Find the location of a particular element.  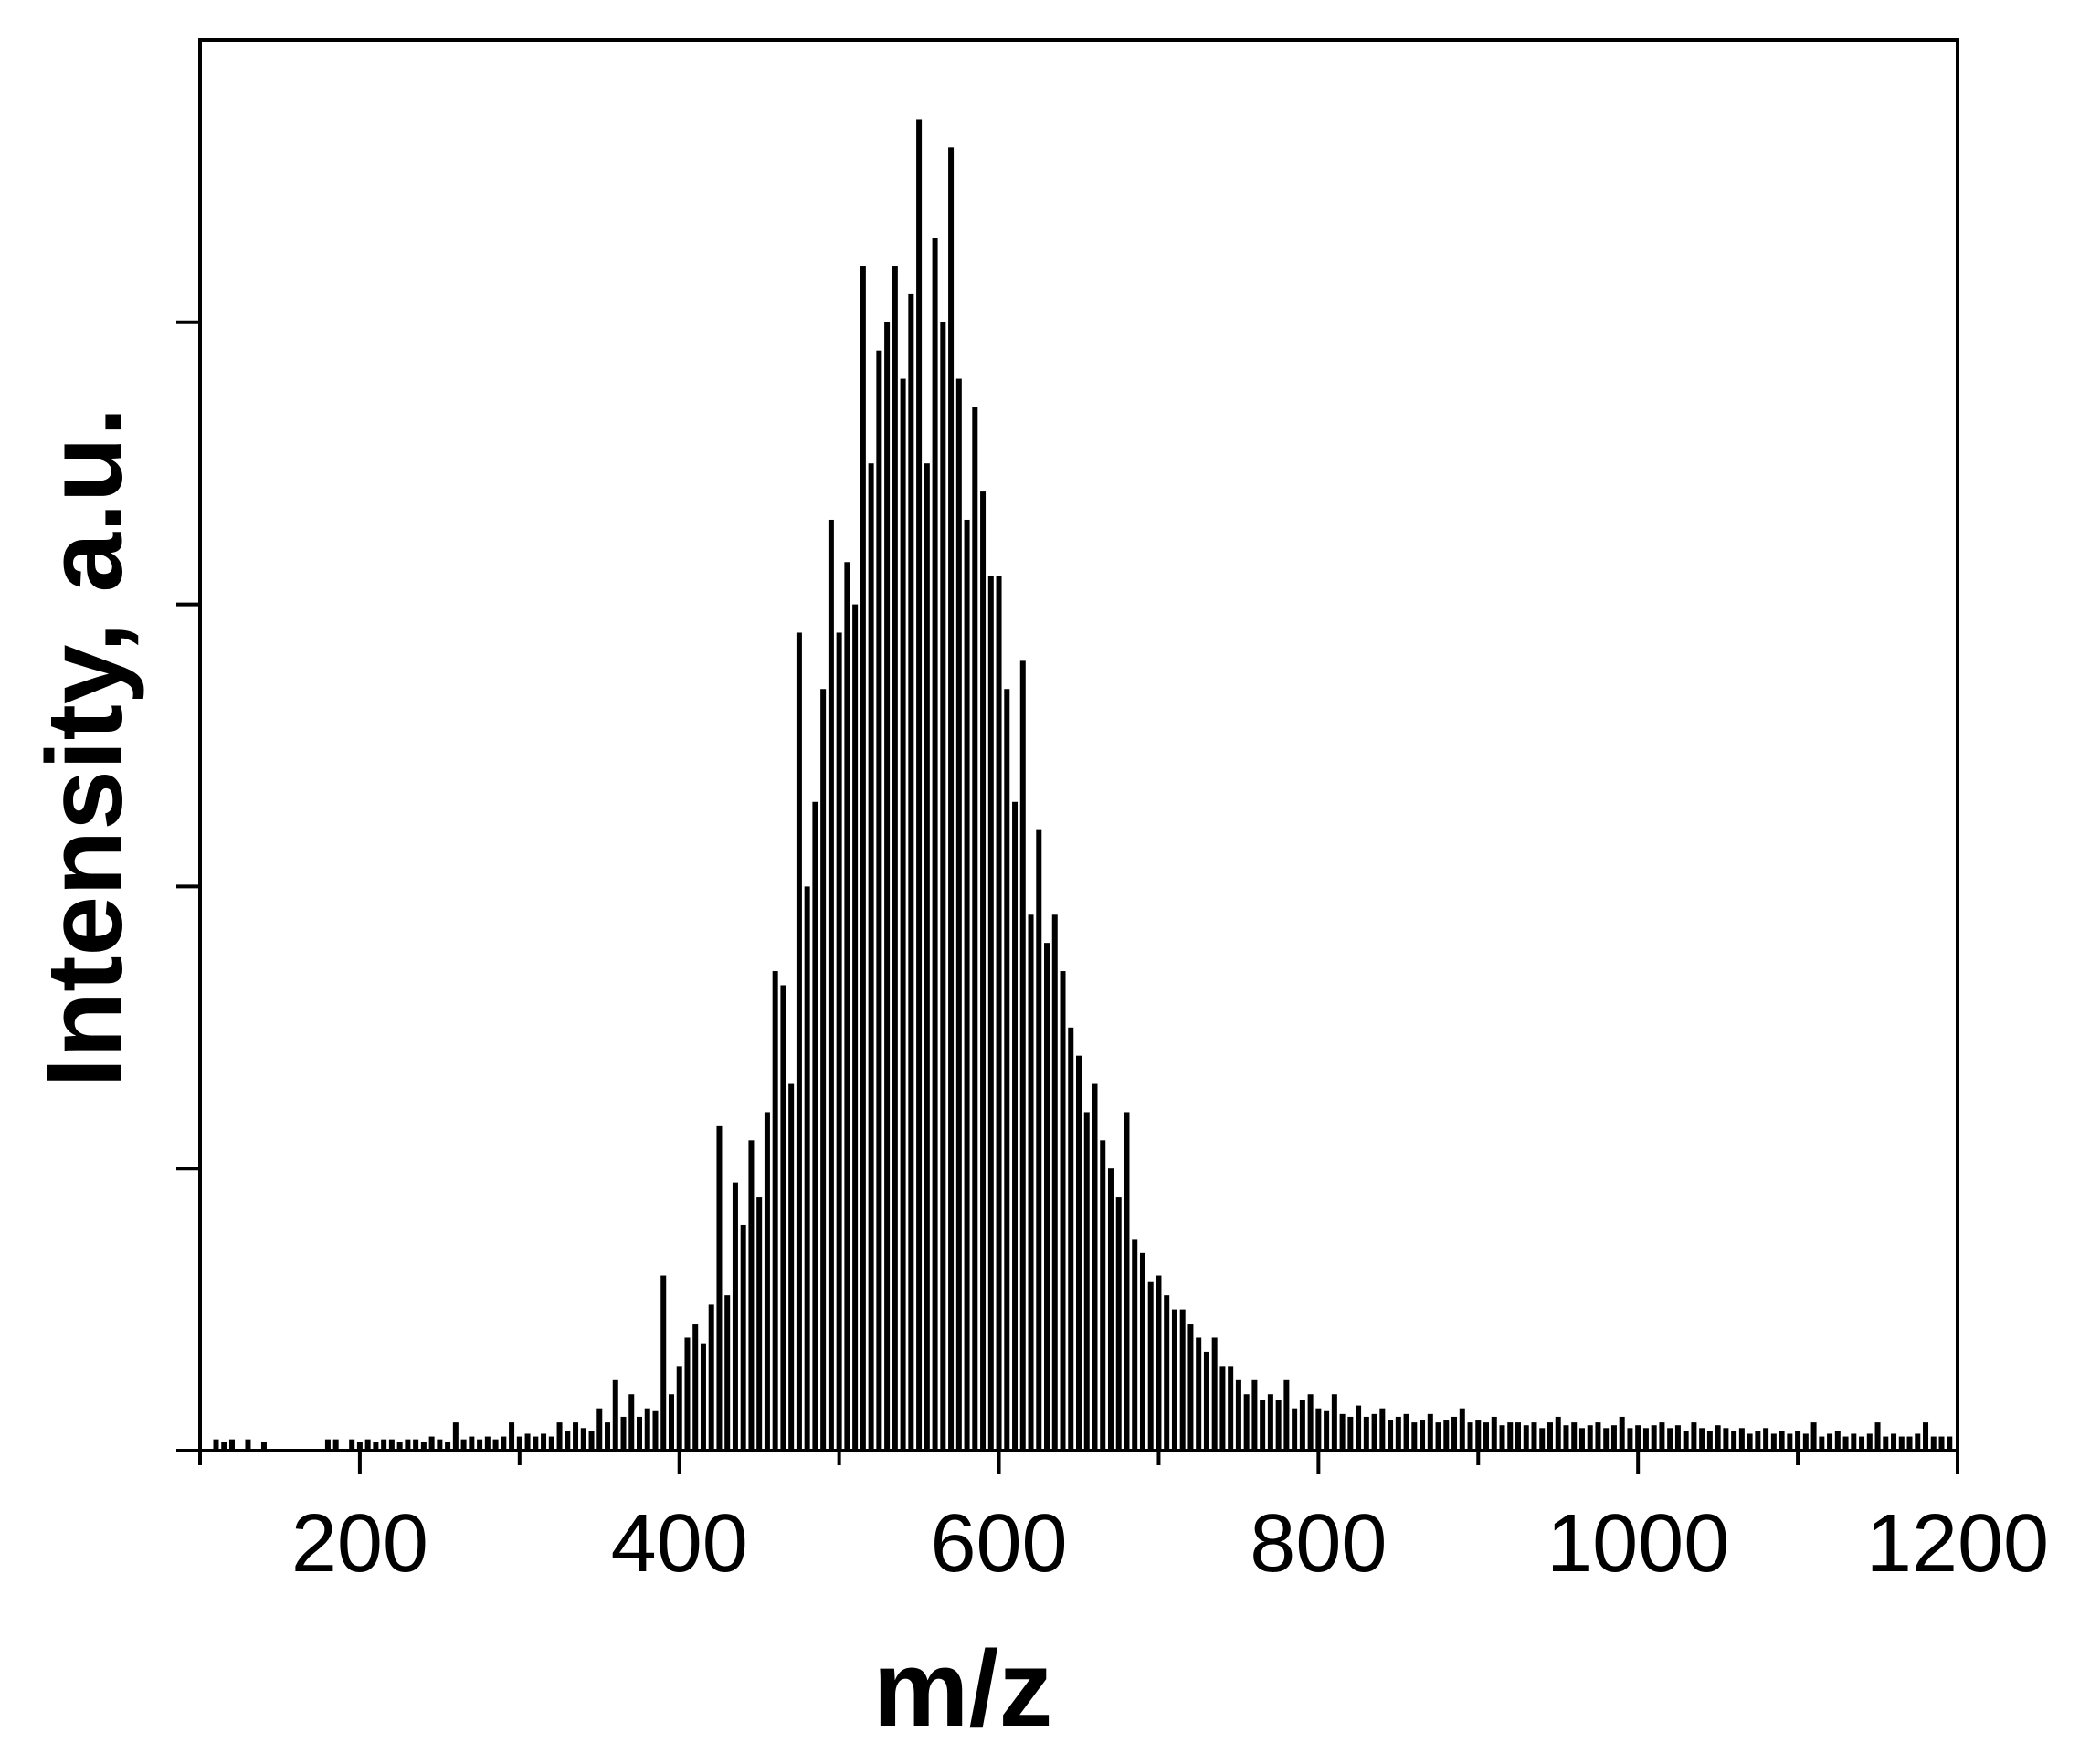

x-axis-label: m/z is located at coordinates (963, 1689).